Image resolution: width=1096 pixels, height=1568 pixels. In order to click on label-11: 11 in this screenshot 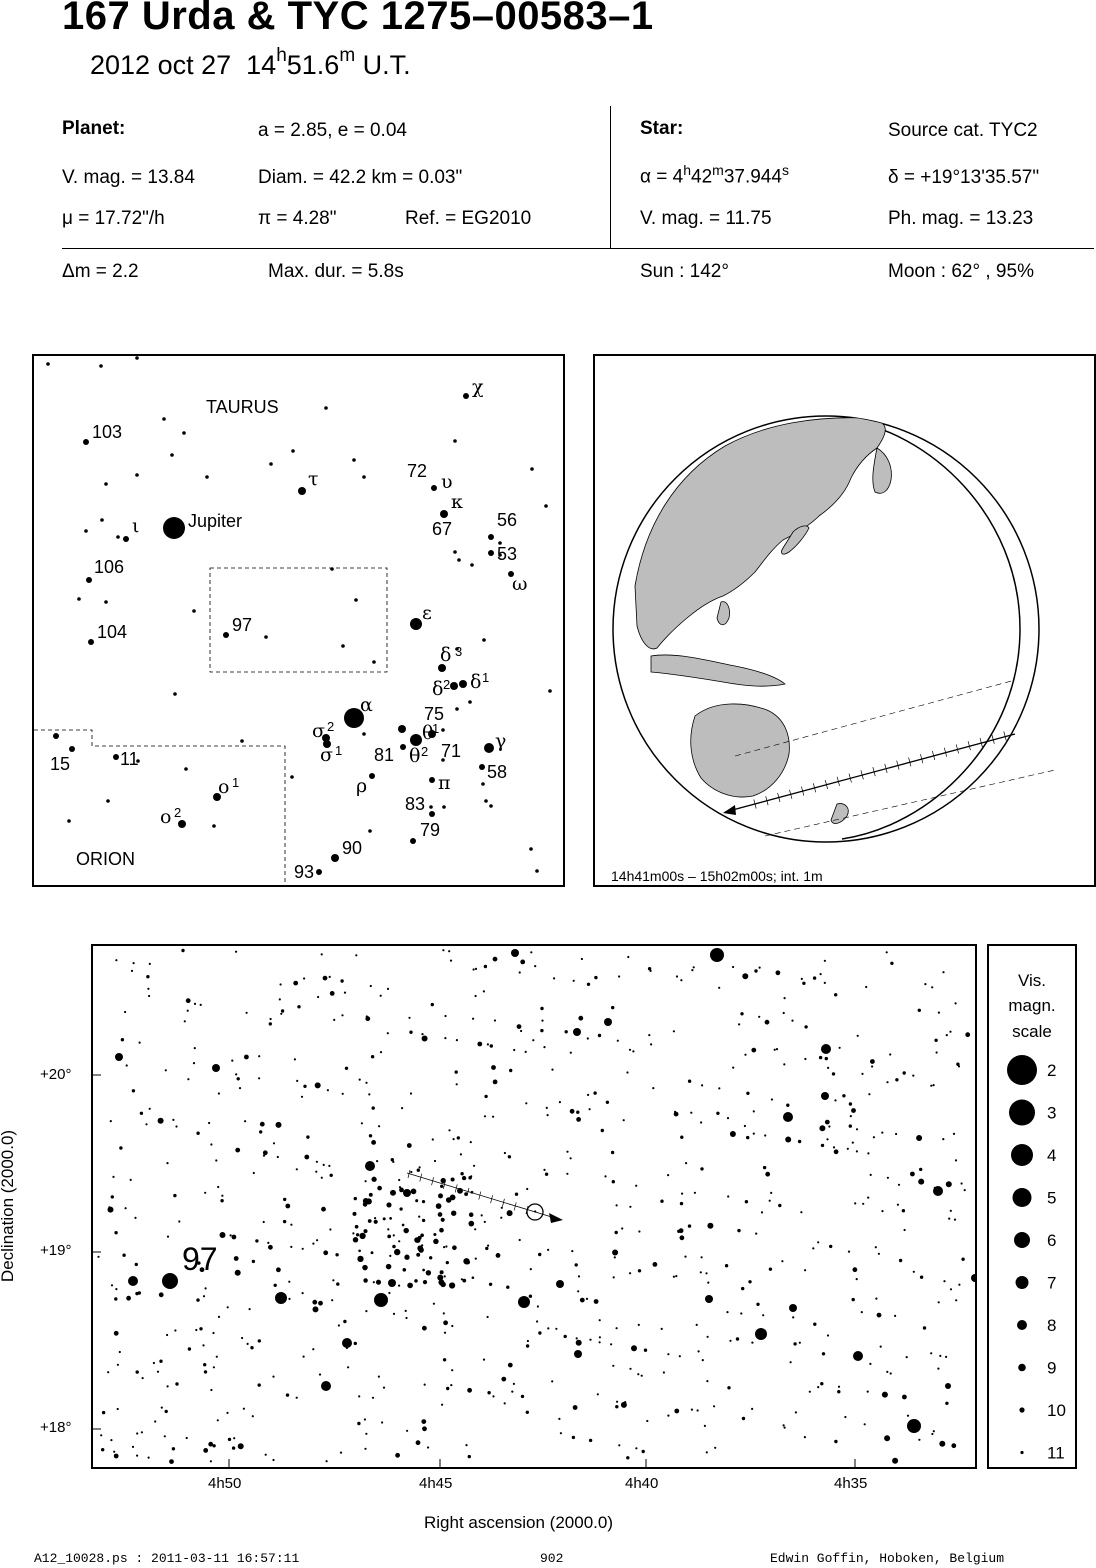, I will do `click(129, 759)`.